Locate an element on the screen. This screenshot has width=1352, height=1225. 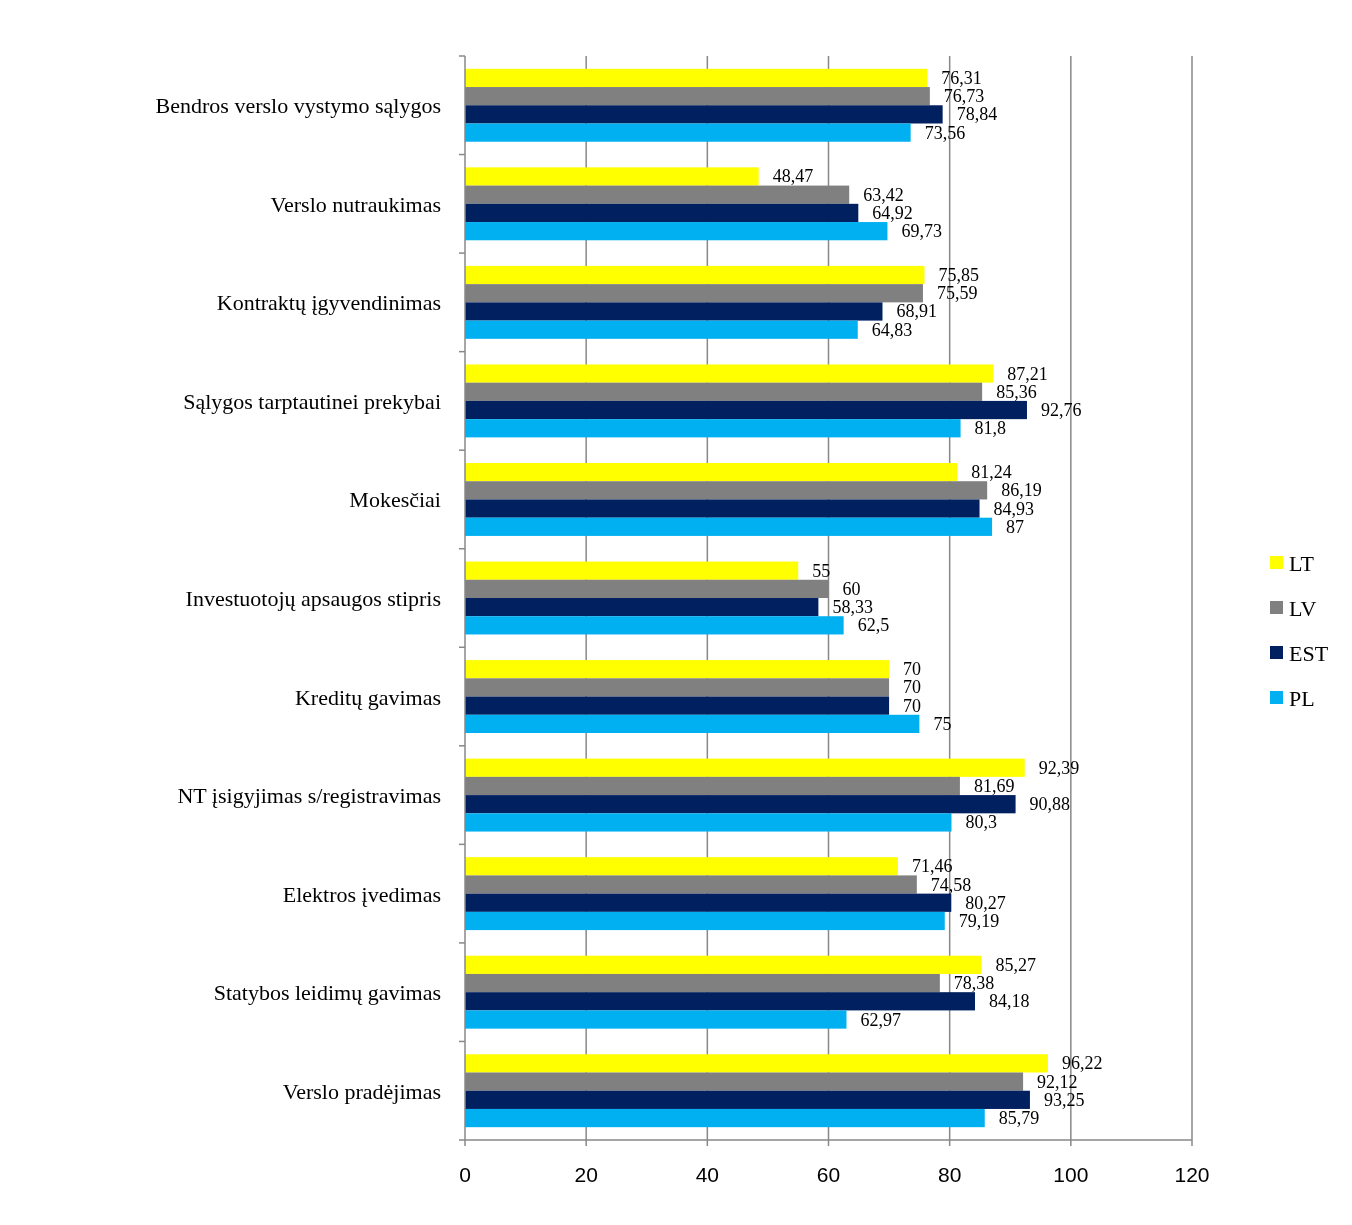
data-label: 68,91 is located at coordinates (916, 311).